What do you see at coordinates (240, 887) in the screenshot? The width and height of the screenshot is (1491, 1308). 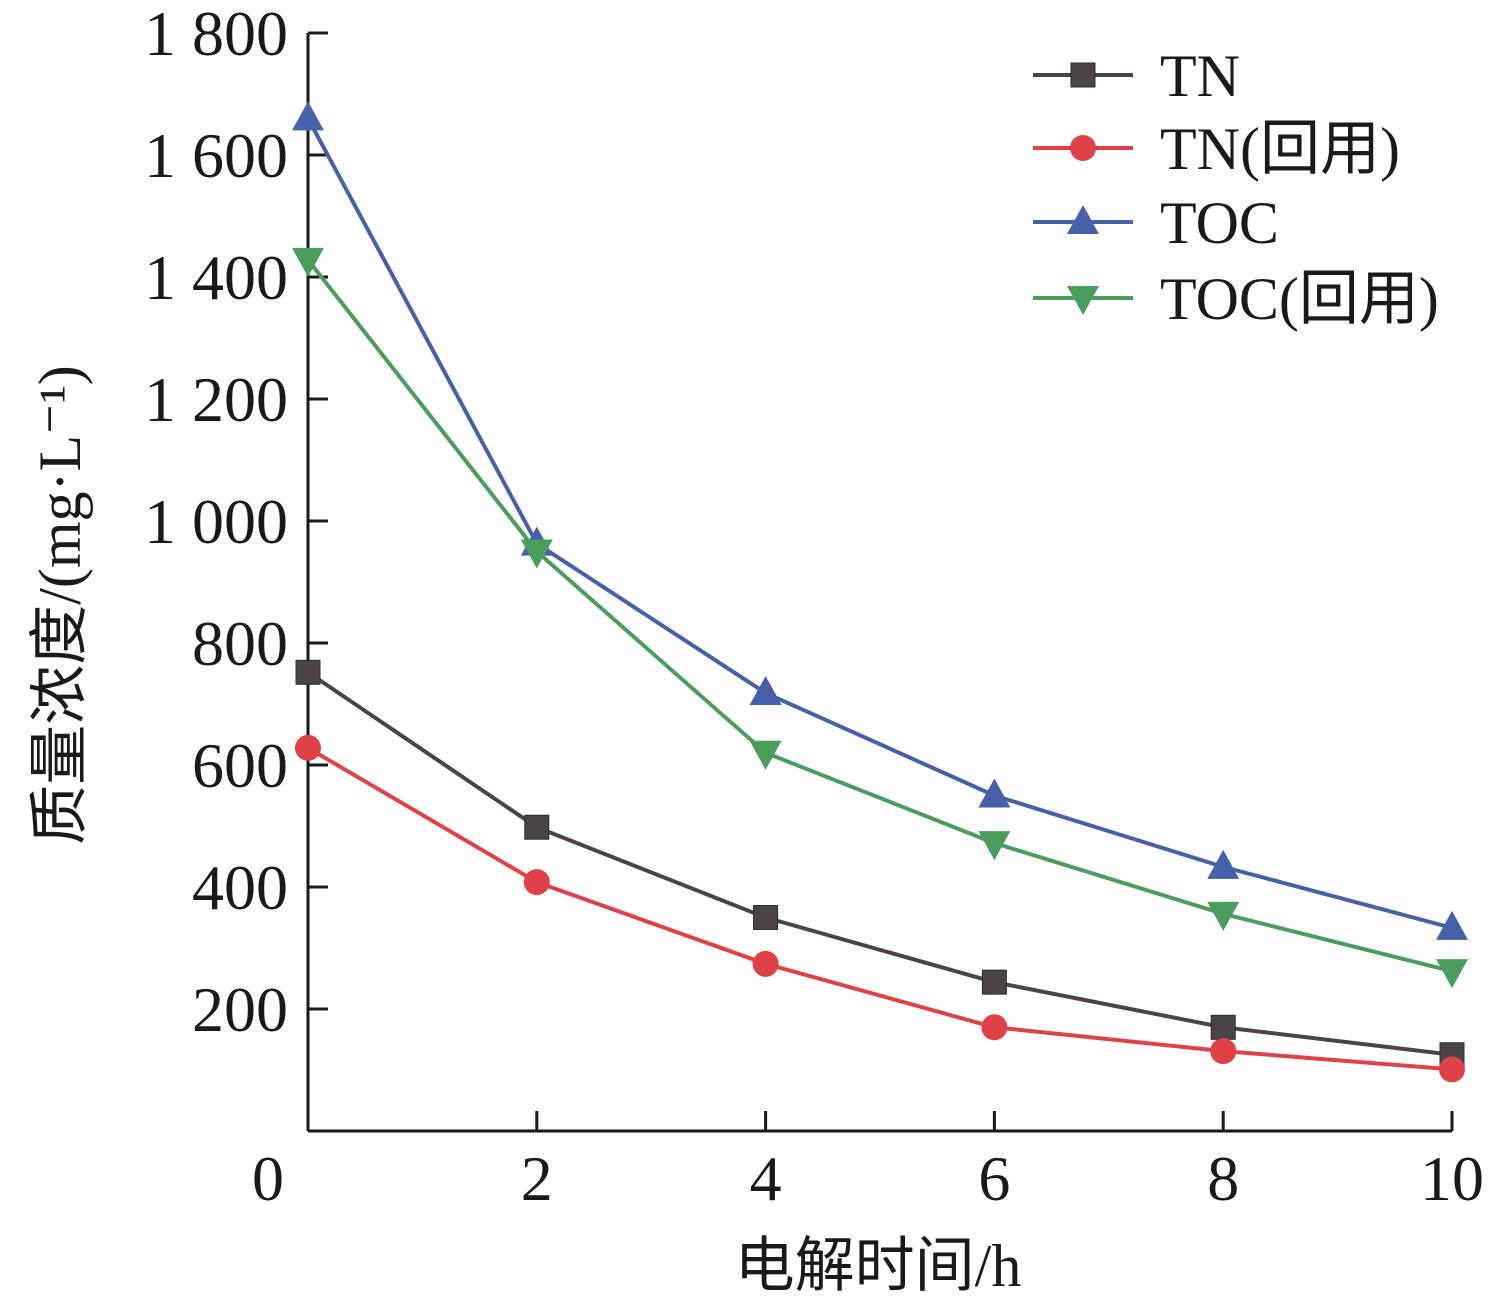 I see `y-tick-label: 400` at bounding box center [240, 887].